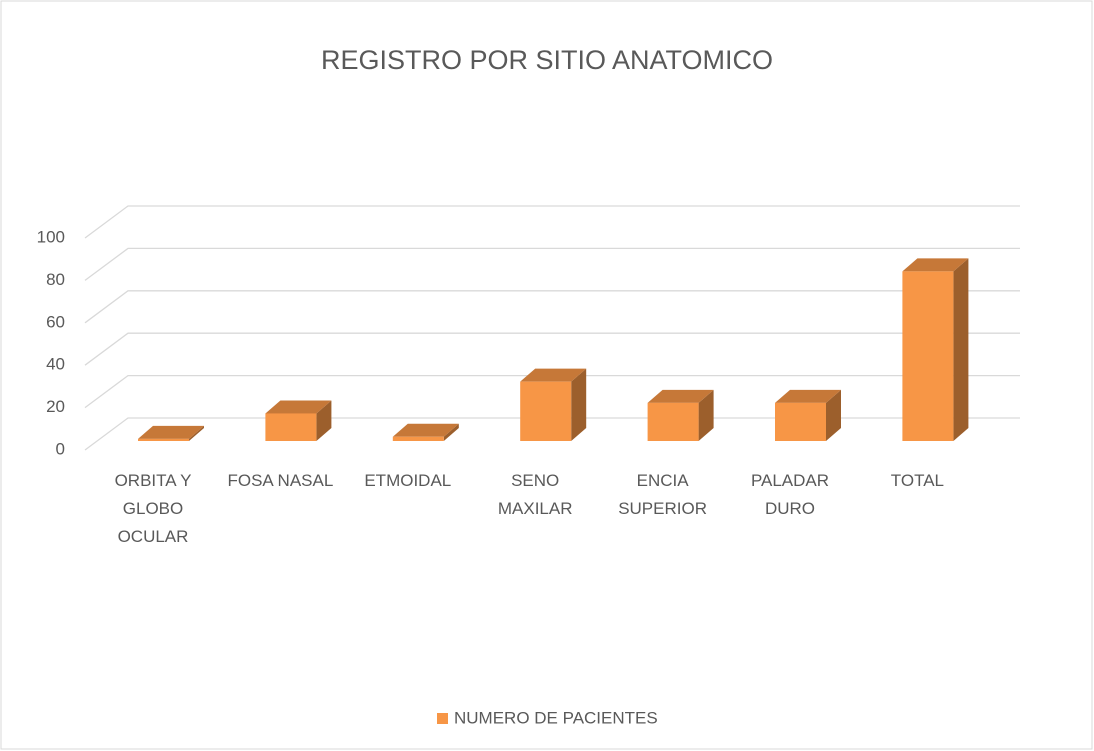  I want to click on x-tick-label: FOSA NASAL, so click(280, 480).